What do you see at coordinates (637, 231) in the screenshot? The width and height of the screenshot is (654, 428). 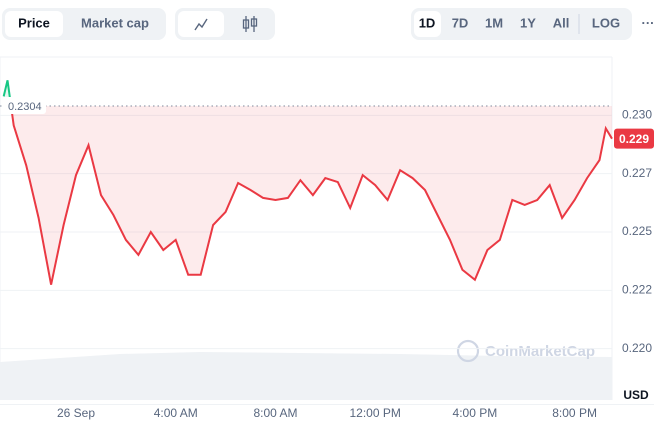 I see `y-tick-label: 0.225` at bounding box center [637, 231].